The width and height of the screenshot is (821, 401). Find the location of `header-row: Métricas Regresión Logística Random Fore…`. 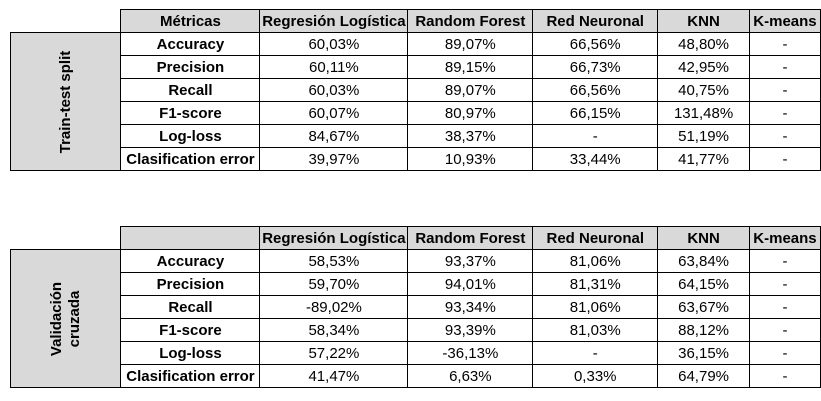

header-row: Métricas Regresión Logística Random Fore… is located at coordinates (416, 21).